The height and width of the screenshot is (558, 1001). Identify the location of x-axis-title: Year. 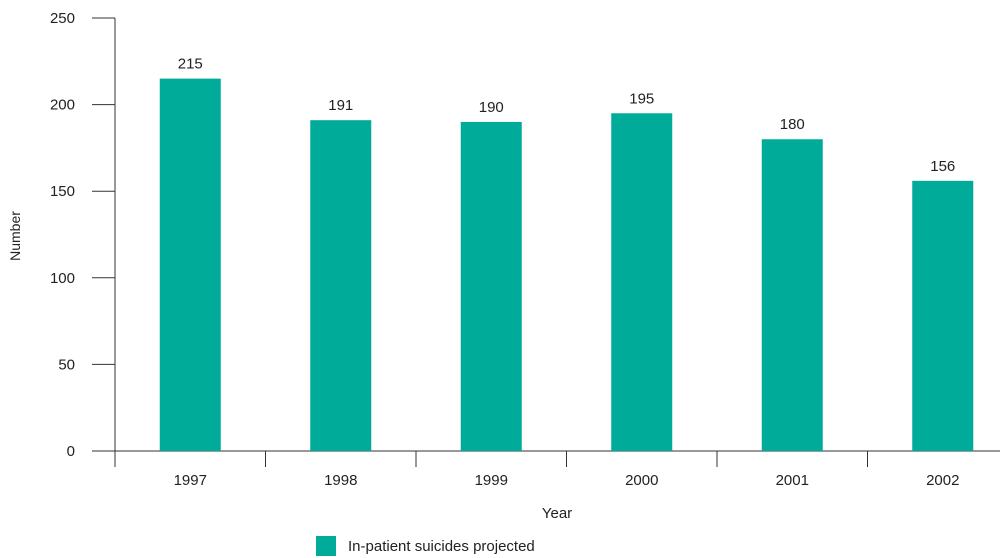
(557, 513).